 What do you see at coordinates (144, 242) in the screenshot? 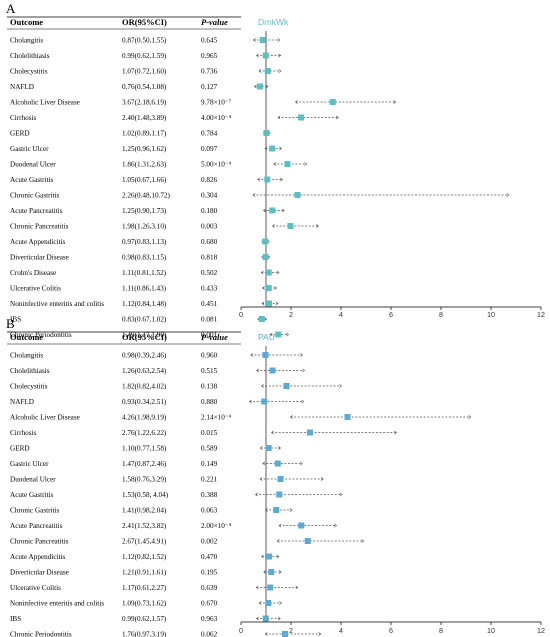
I see `row-or-ci-value: 0.97(0.83,1.13)` at bounding box center [144, 242].